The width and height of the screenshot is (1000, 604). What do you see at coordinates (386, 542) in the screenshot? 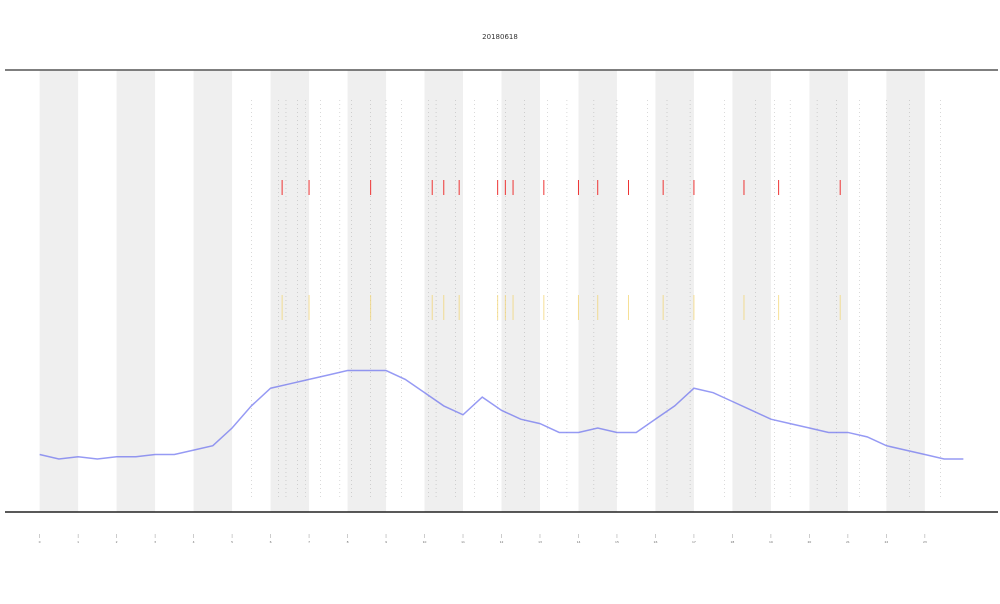
I see `x-tick-label: 9` at bounding box center [386, 542].